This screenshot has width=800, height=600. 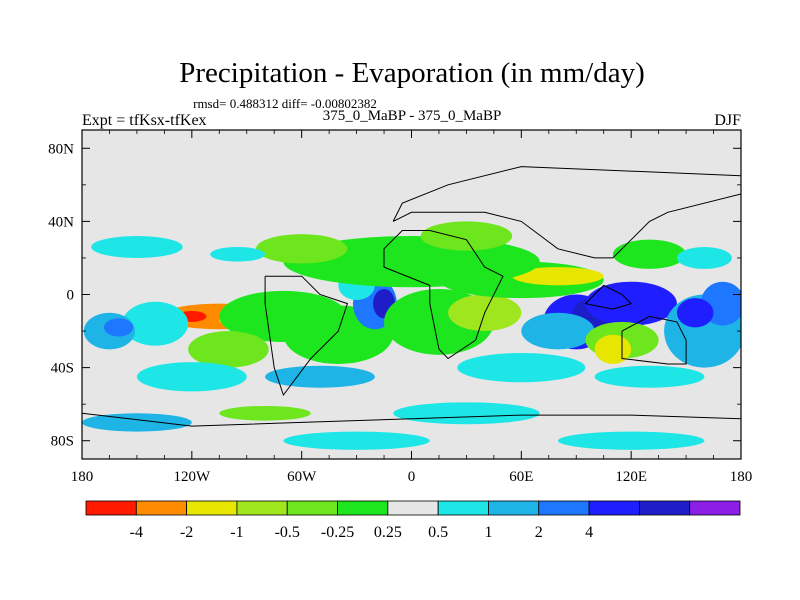 What do you see at coordinates (136, 532) in the screenshot?
I see `colorbar-label: -4` at bounding box center [136, 532].